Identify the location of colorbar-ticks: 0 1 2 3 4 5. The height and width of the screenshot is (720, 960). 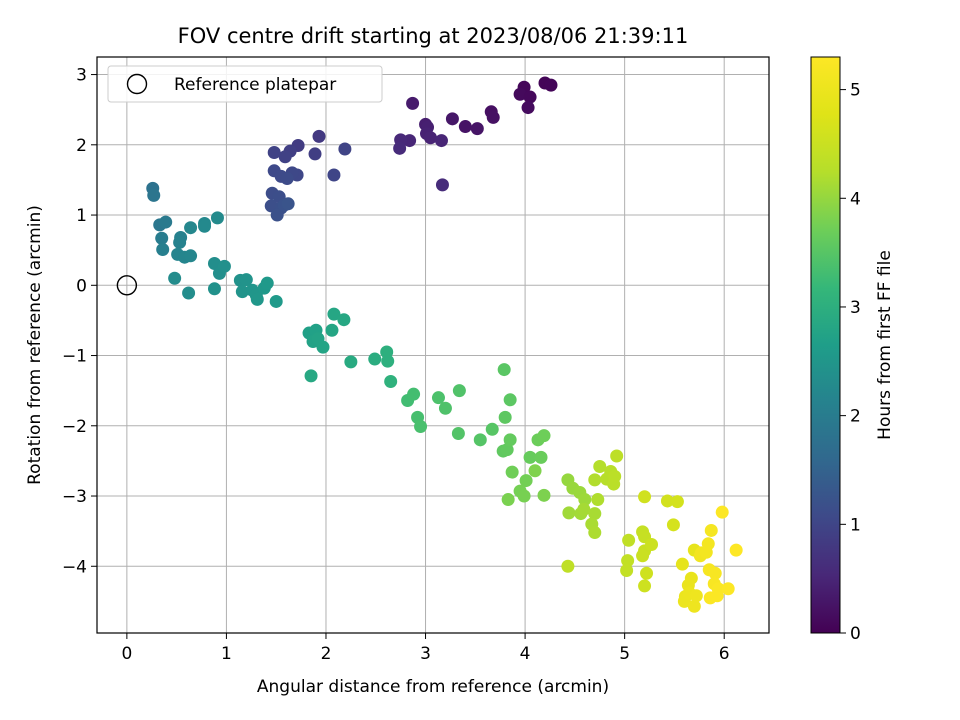
(850, 362).